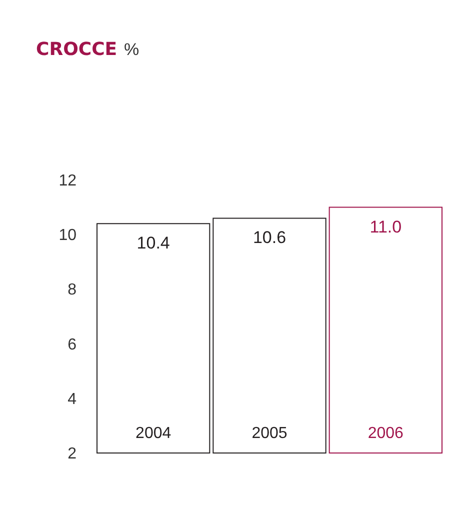 The image size is (463, 507). What do you see at coordinates (72, 399) in the screenshot?
I see `y-tick-label: 4` at bounding box center [72, 399].